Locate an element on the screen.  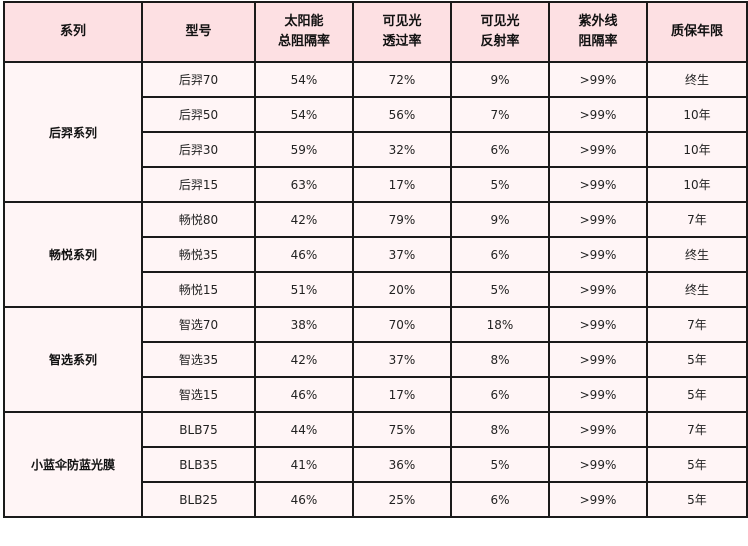
header-model: 型号 is located at coordinates (198, 32).